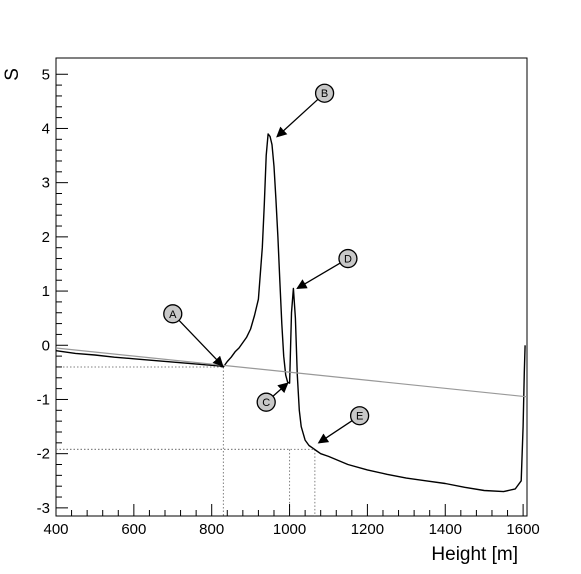 The width and height of the screenshot is (581, 574). What do you see at coordinates (133, 529) in the screenshot?
I see `x-tick-label-1: 600` at bounding box center [133, 529].